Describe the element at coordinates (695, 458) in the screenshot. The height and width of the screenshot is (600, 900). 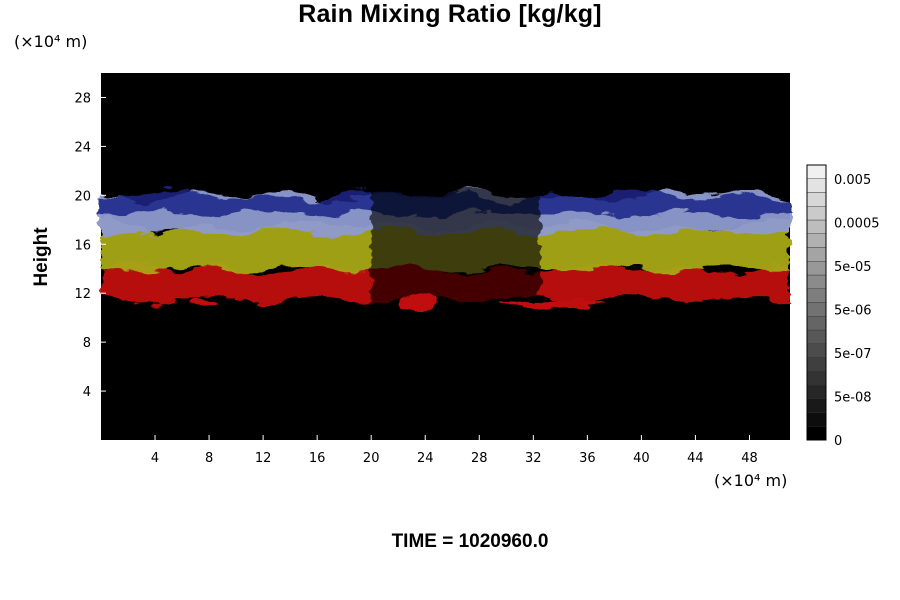
I see `x-tick-label: 44` at that location.